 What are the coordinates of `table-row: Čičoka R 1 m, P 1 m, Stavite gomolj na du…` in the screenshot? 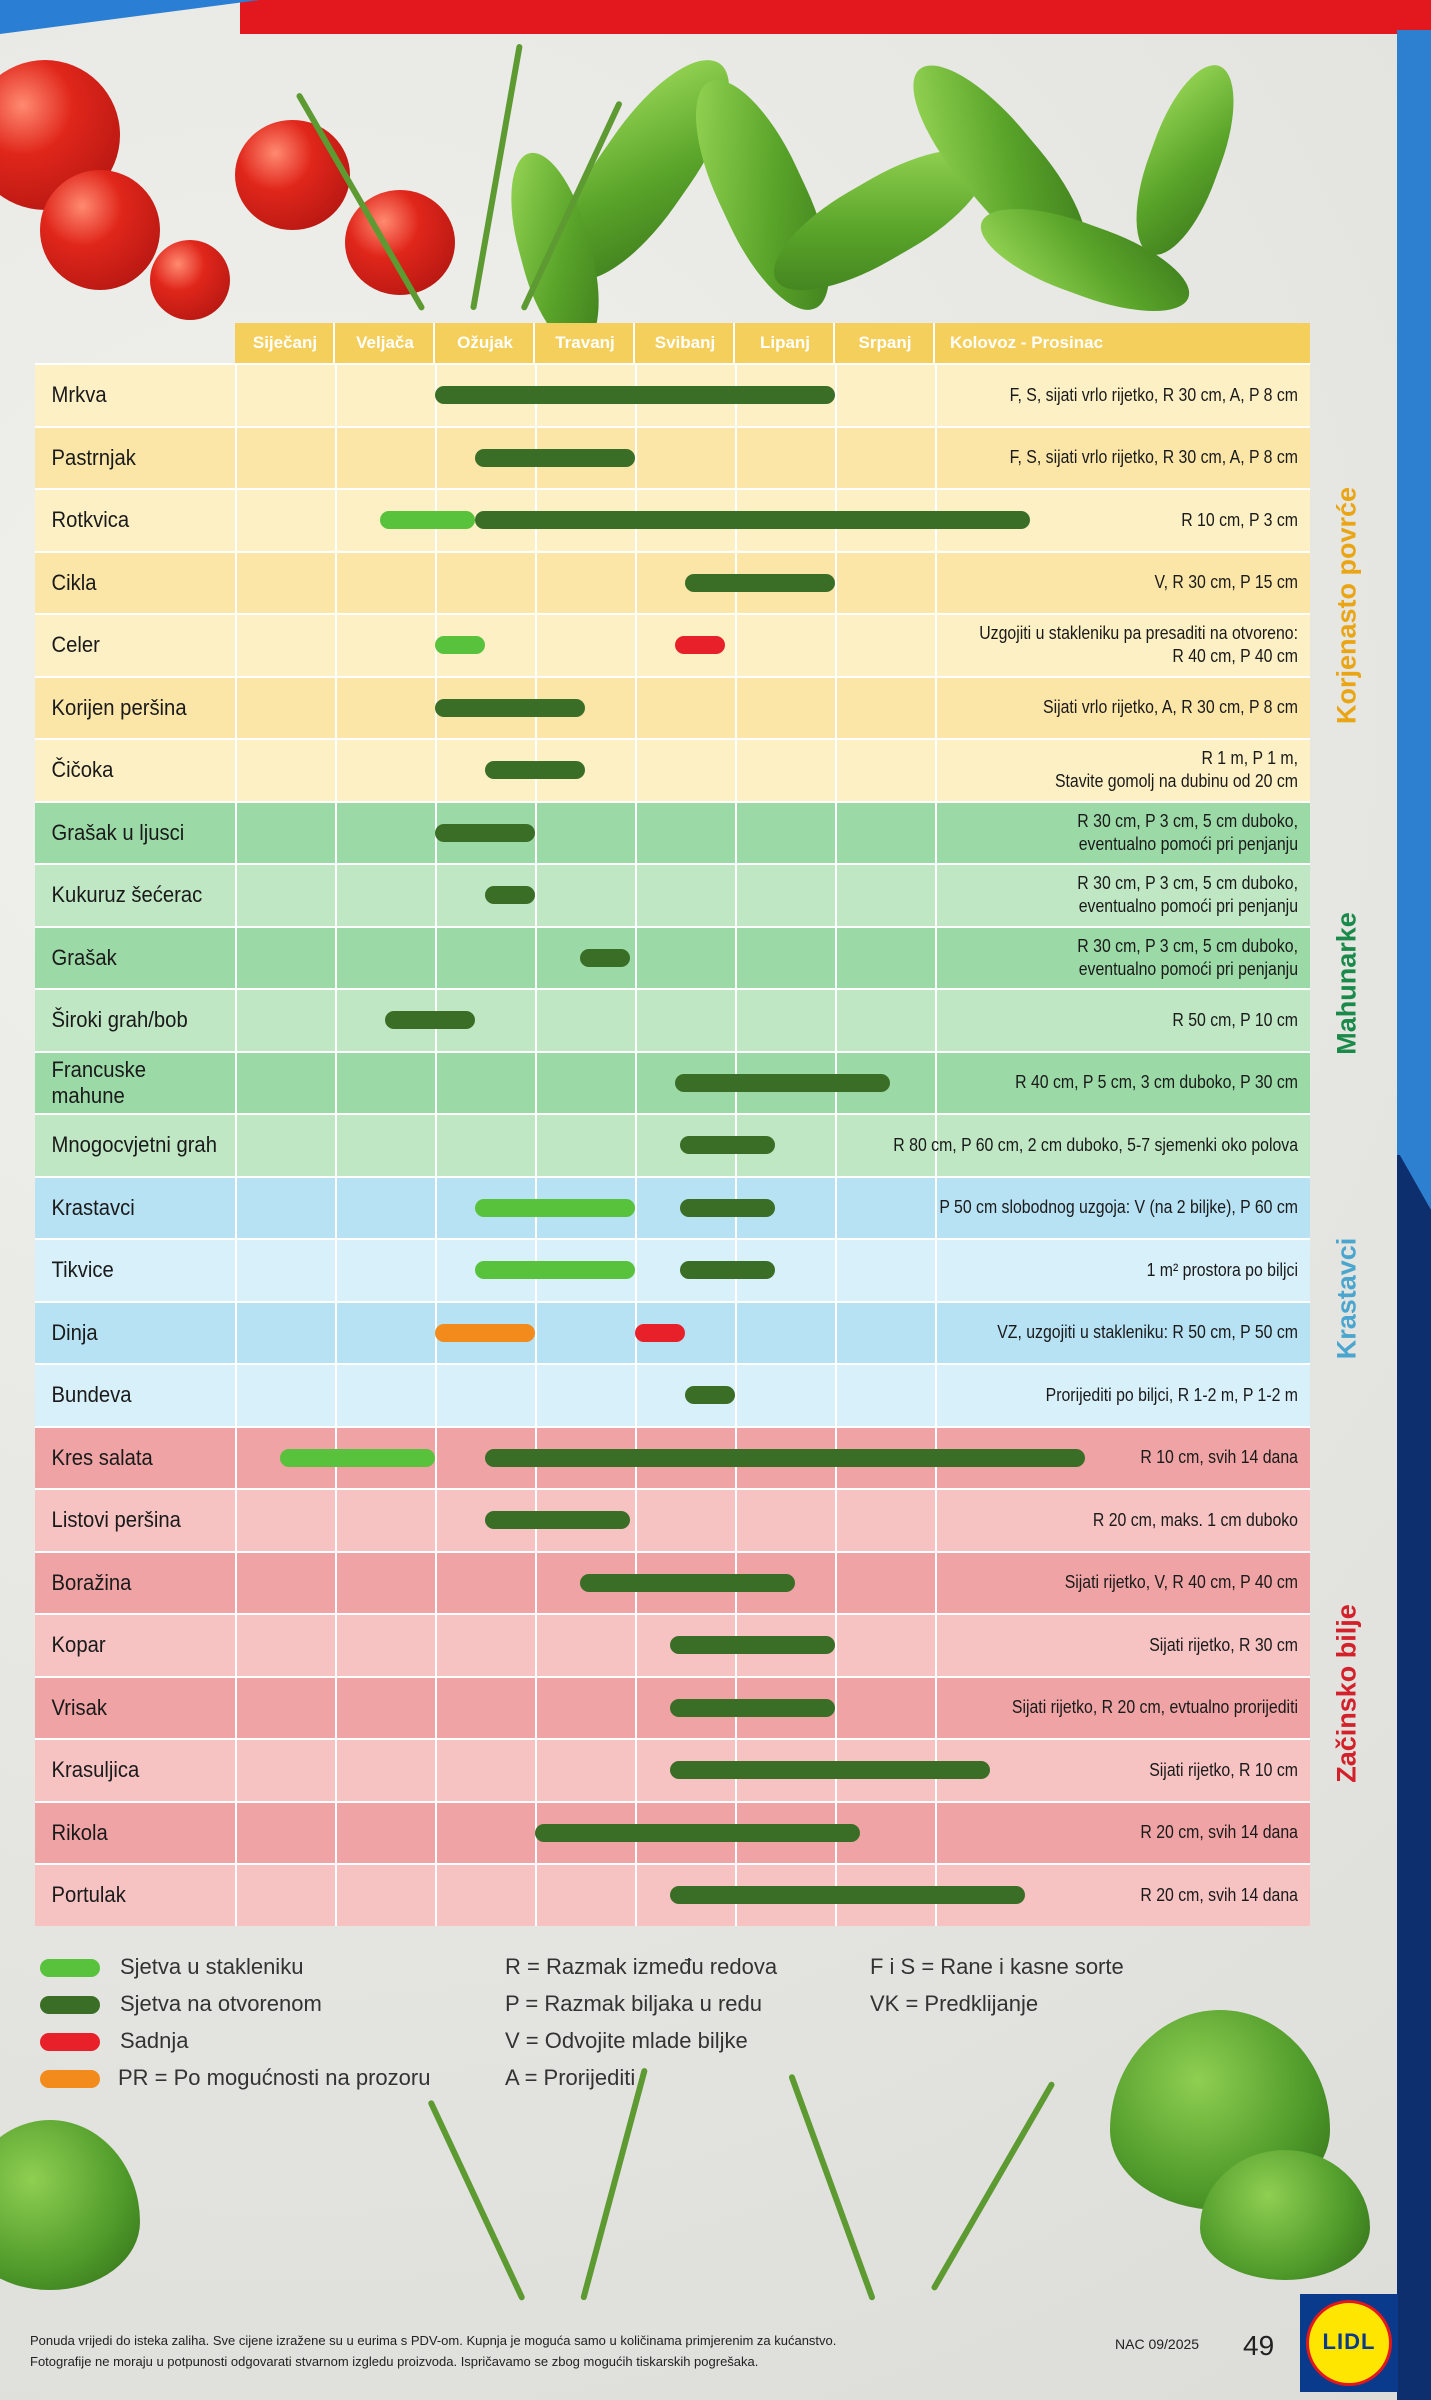 It's located at (672, 769).